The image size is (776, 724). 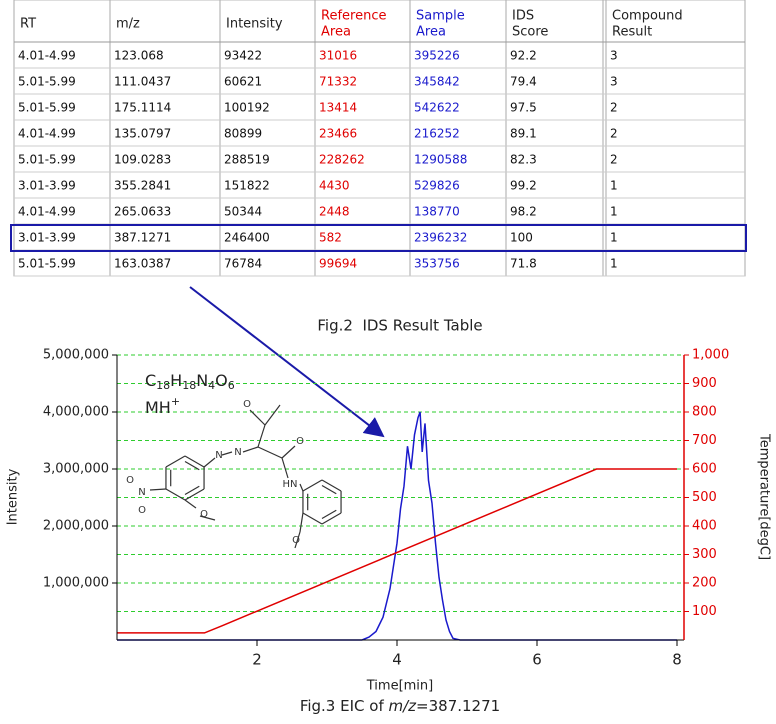 I want to click on table-cell: 1290588, so click(x=440, y=160).